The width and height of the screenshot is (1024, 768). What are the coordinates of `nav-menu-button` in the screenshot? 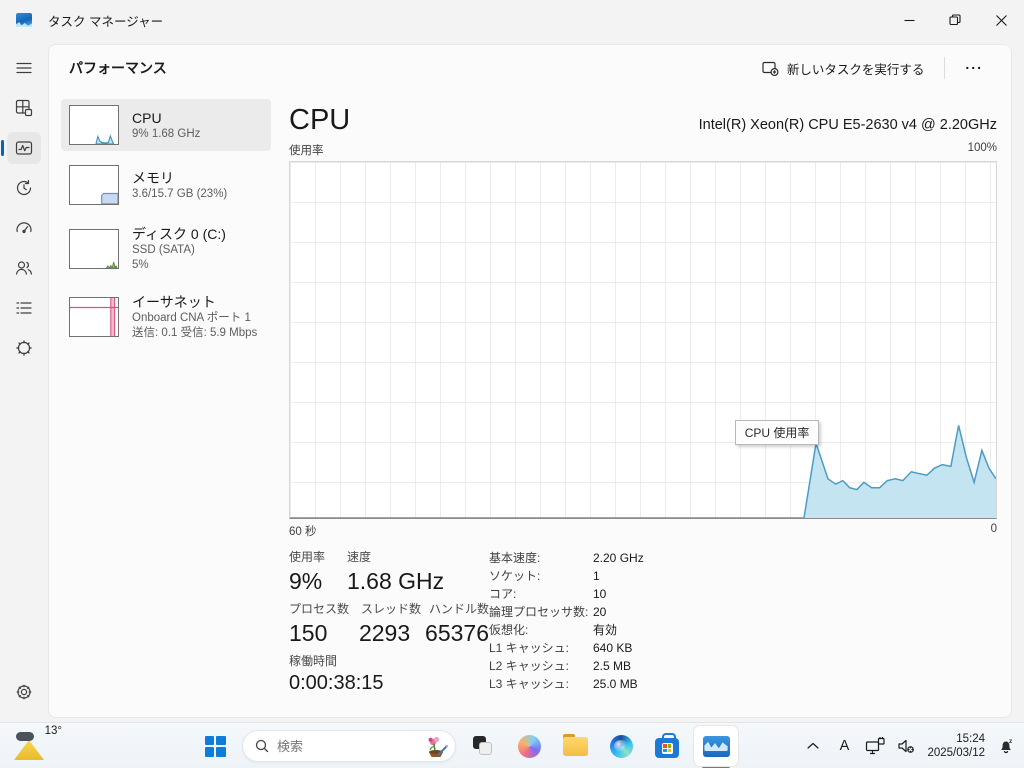 It's located at (24, 68).